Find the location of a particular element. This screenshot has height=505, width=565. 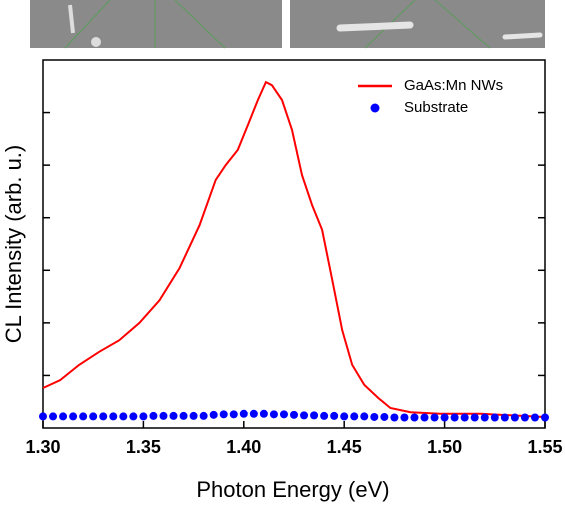

y-axis-label: CL Intensity (arb. u.) is located at coordinates (13, 244).